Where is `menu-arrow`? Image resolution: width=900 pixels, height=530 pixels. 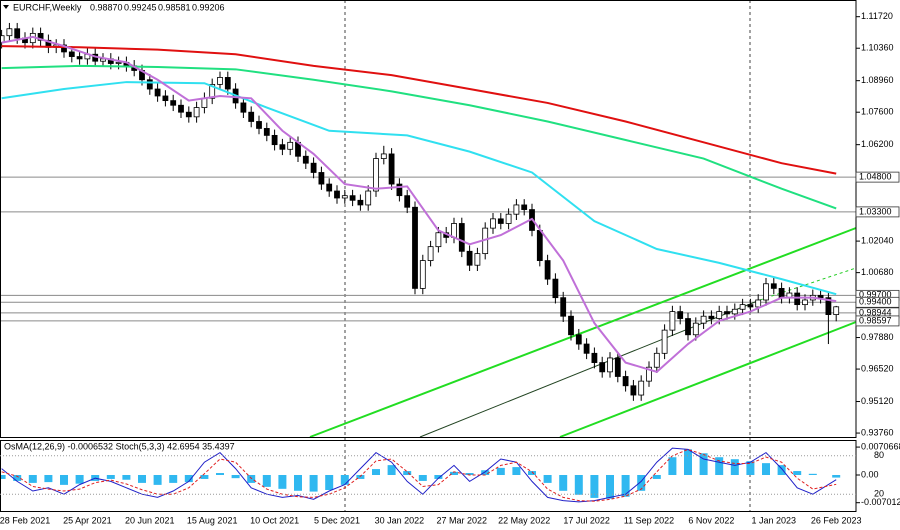
menu-arrow is located at coordinates (6, 7).